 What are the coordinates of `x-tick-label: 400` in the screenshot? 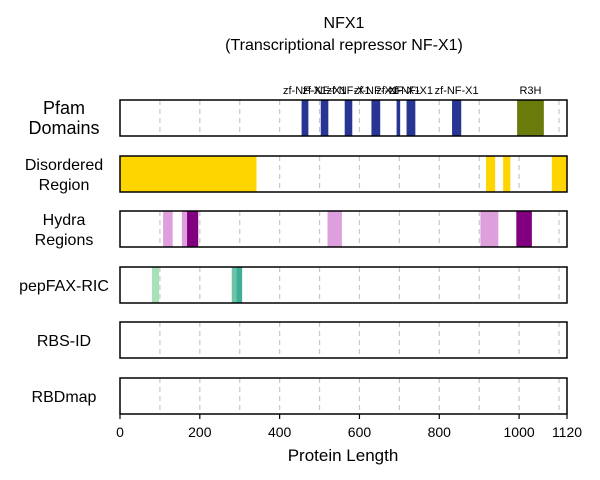 It's located at (280, 432).